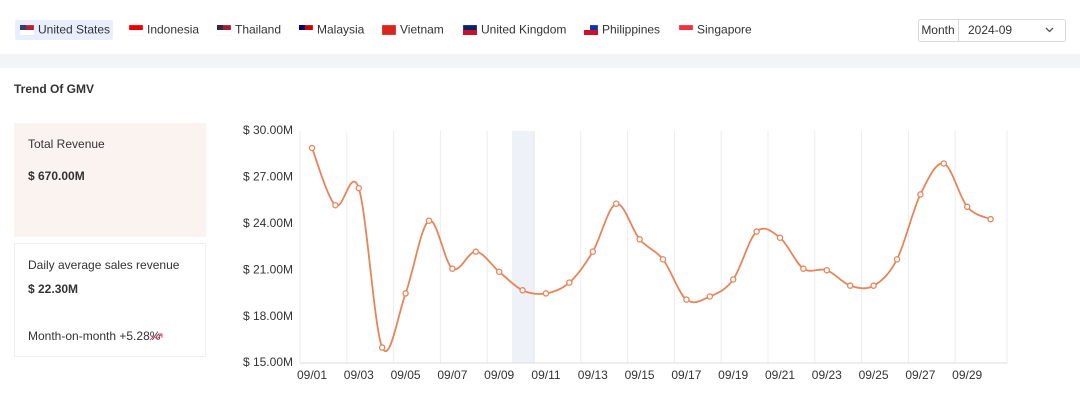  What do you see at coordinates (967, 375) in the screenshot?
I see `x-tick-label: 09/29` at bounding box center [967, 375].